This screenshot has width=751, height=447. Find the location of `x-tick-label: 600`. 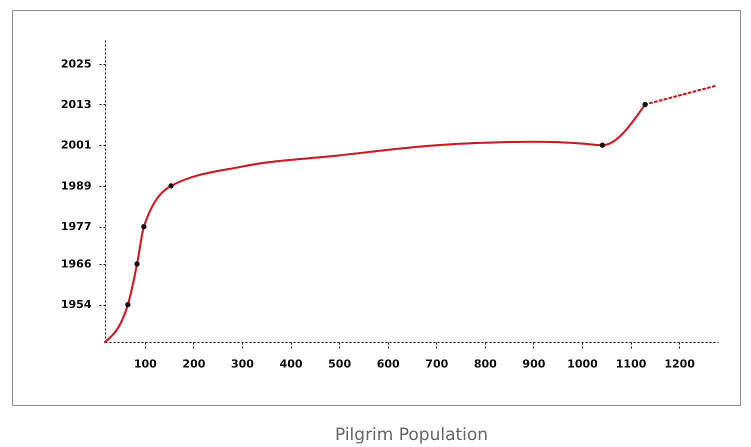

x-tick-label: 600 is located at coordinates (388, 364).